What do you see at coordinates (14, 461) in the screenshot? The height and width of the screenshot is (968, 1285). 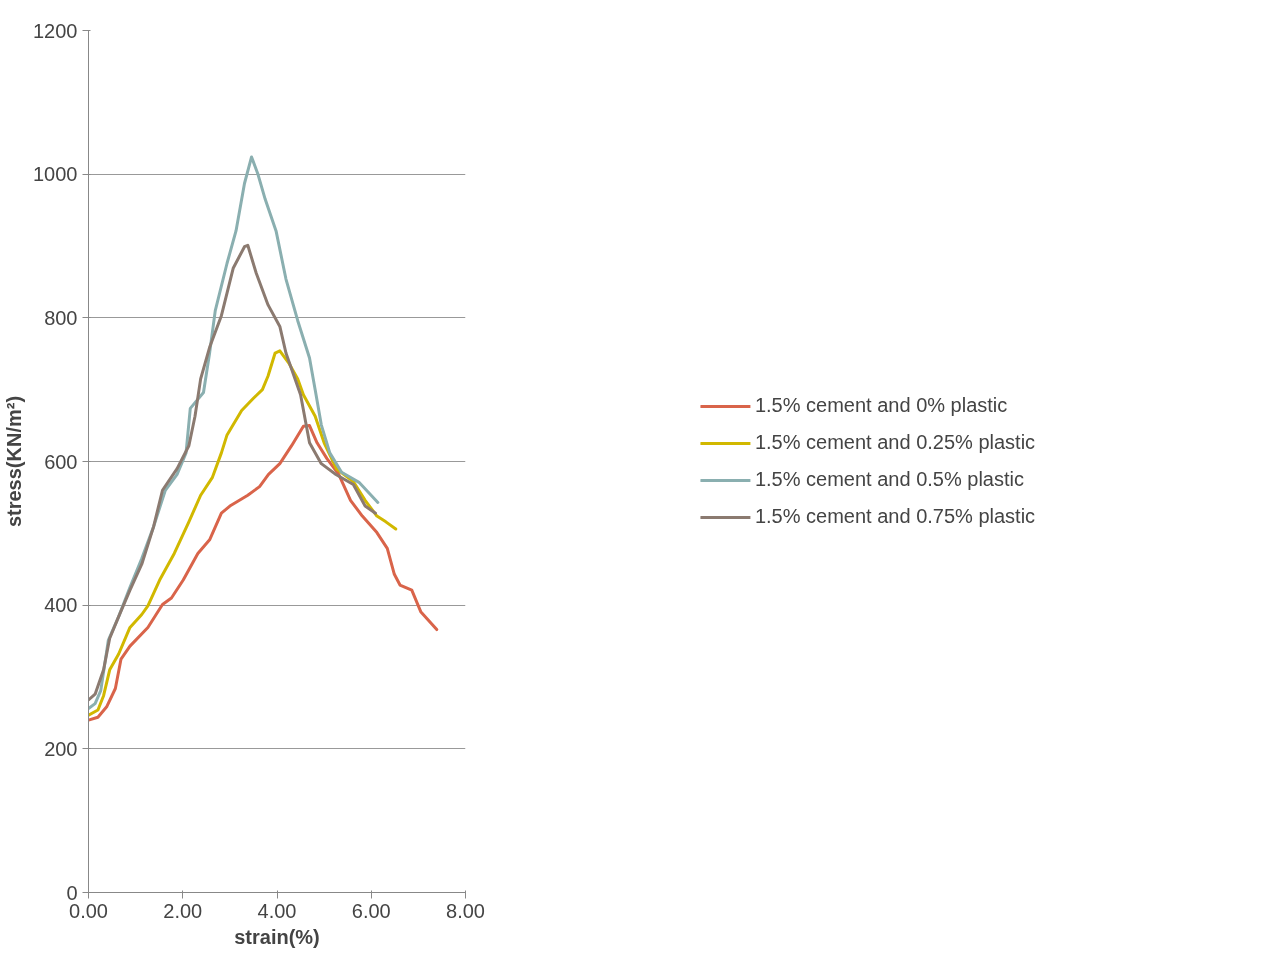 I see `y-axis-title: stress(KN/m²)` at bounding box center [14, 461].